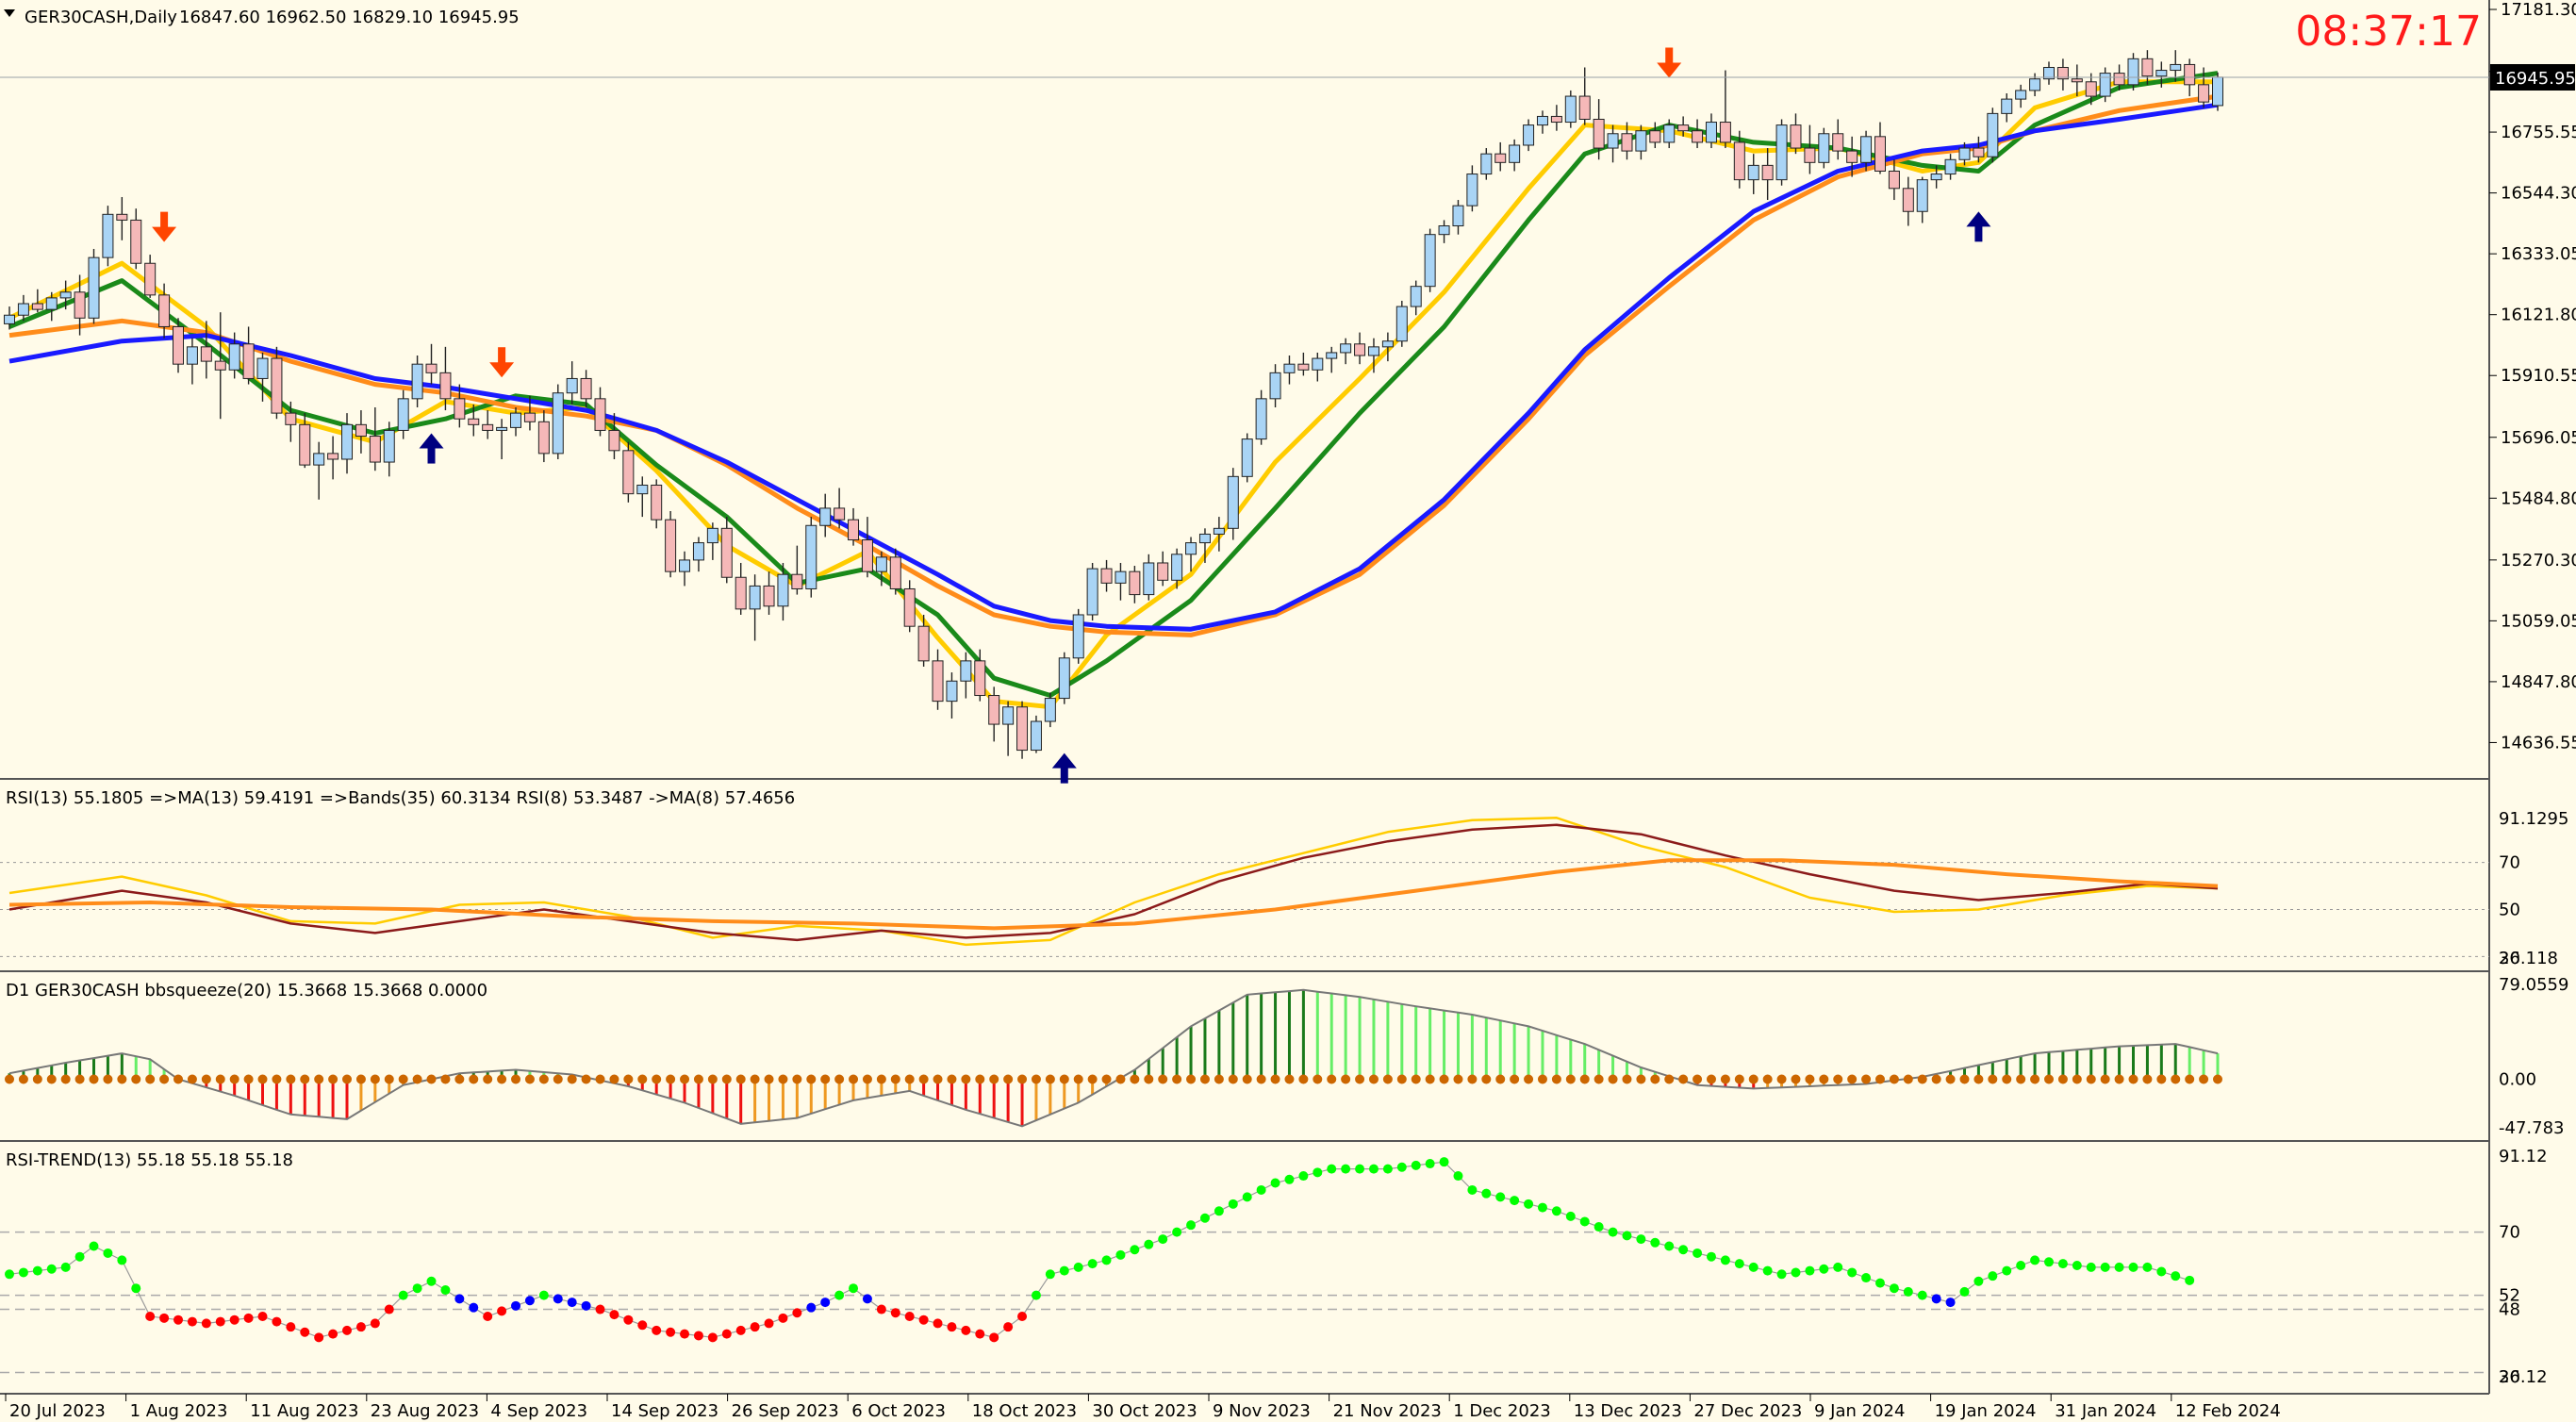  What do you see at coordinates (9, 13) in the screenshot?
I see `dropdown-caret-icon` at bounding box center [9, 13].